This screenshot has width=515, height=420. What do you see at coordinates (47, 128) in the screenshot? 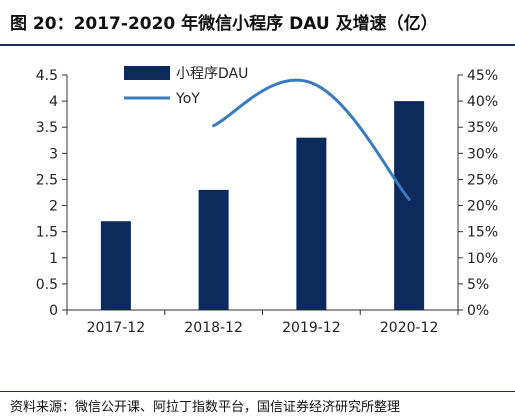
I see `y-left-tick-label: 3.5` at bounding box center [47, 128].